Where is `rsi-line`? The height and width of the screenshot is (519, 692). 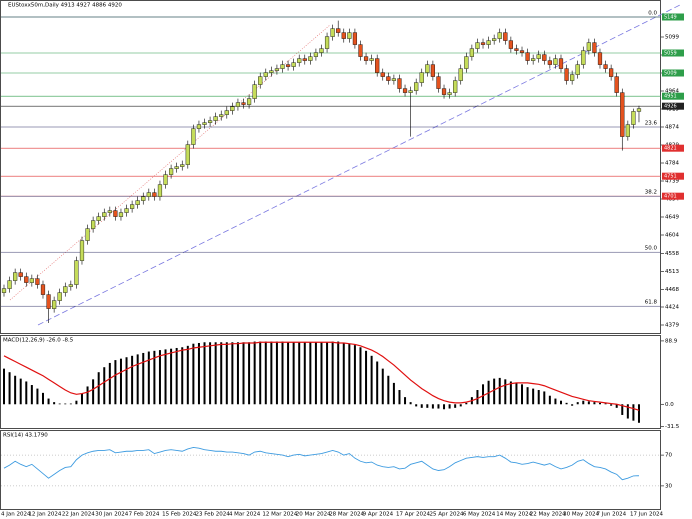 rsi-line is located at coordinates (321, 463).